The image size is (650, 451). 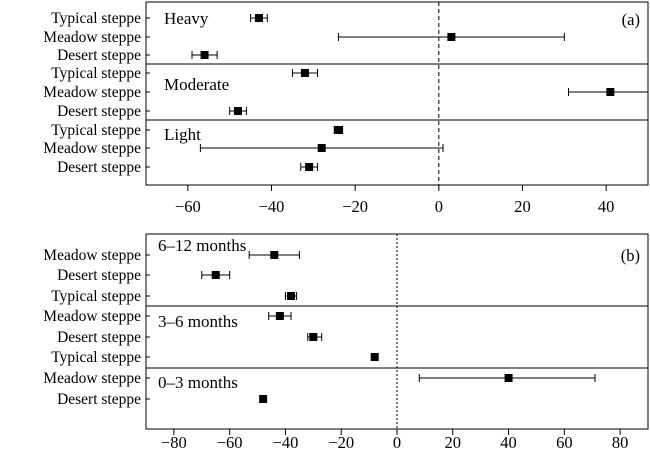 What do you see at coordinates (620, 442) in the screenshot?
I see `x-tick-label: 80` at bounding box center [620, 442].